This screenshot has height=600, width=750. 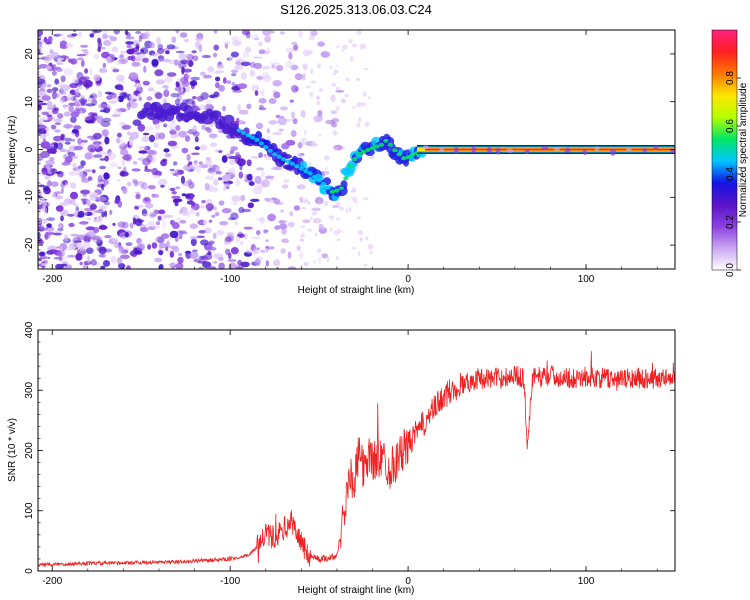 I want to click on figure-title: S126.2025.313.06.03.C24, so click(x=356, y=9).